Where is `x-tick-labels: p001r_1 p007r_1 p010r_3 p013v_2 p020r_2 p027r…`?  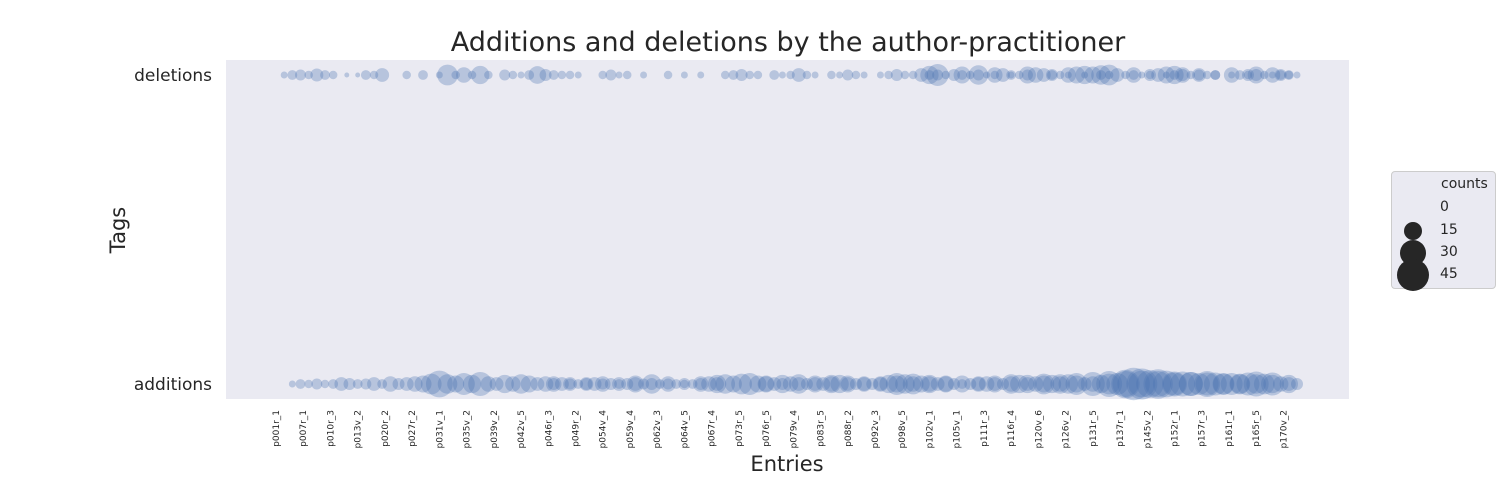 x-tick-labels: p001r_1 p007r_1 p010r_3 p013v_2 p020r_2 p027r… is located at coordinates (780, 429).